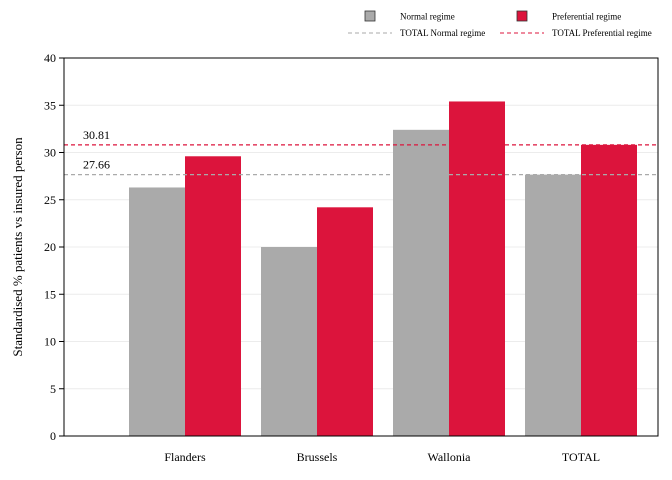  Describe the element at coordinates (449, 457) in the screenshot. I see `x-tick-label: Wallonia` at that location.